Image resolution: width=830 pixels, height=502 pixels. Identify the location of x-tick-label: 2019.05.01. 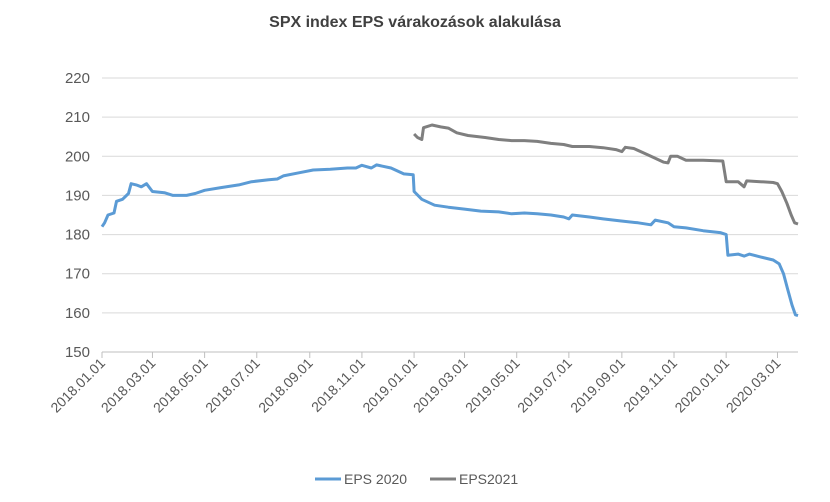
(492, 385).